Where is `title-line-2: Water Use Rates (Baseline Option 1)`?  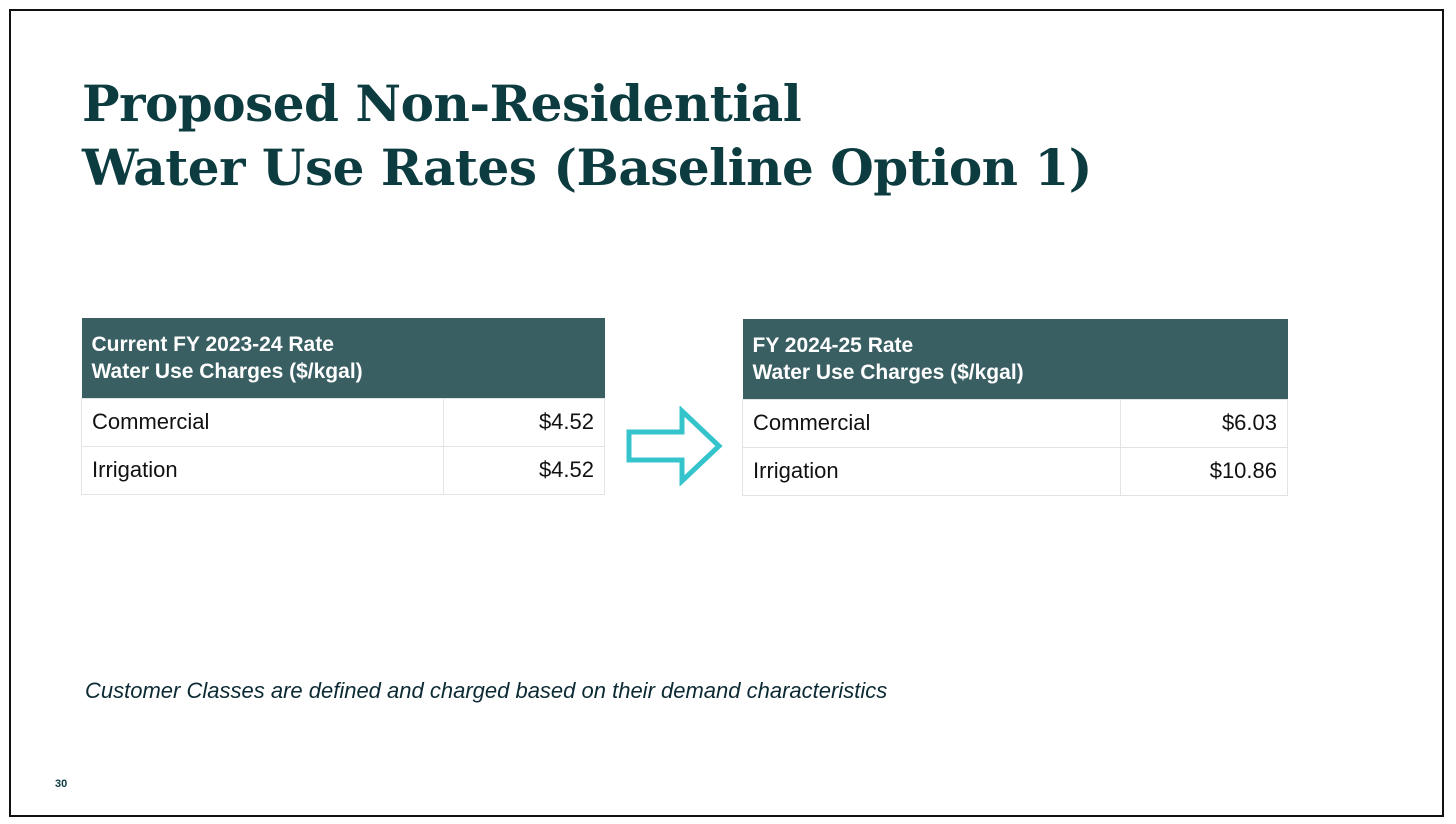 title-line-2: Water Use Rates (Baseline Option 1) is located at coordinates (587, 167).